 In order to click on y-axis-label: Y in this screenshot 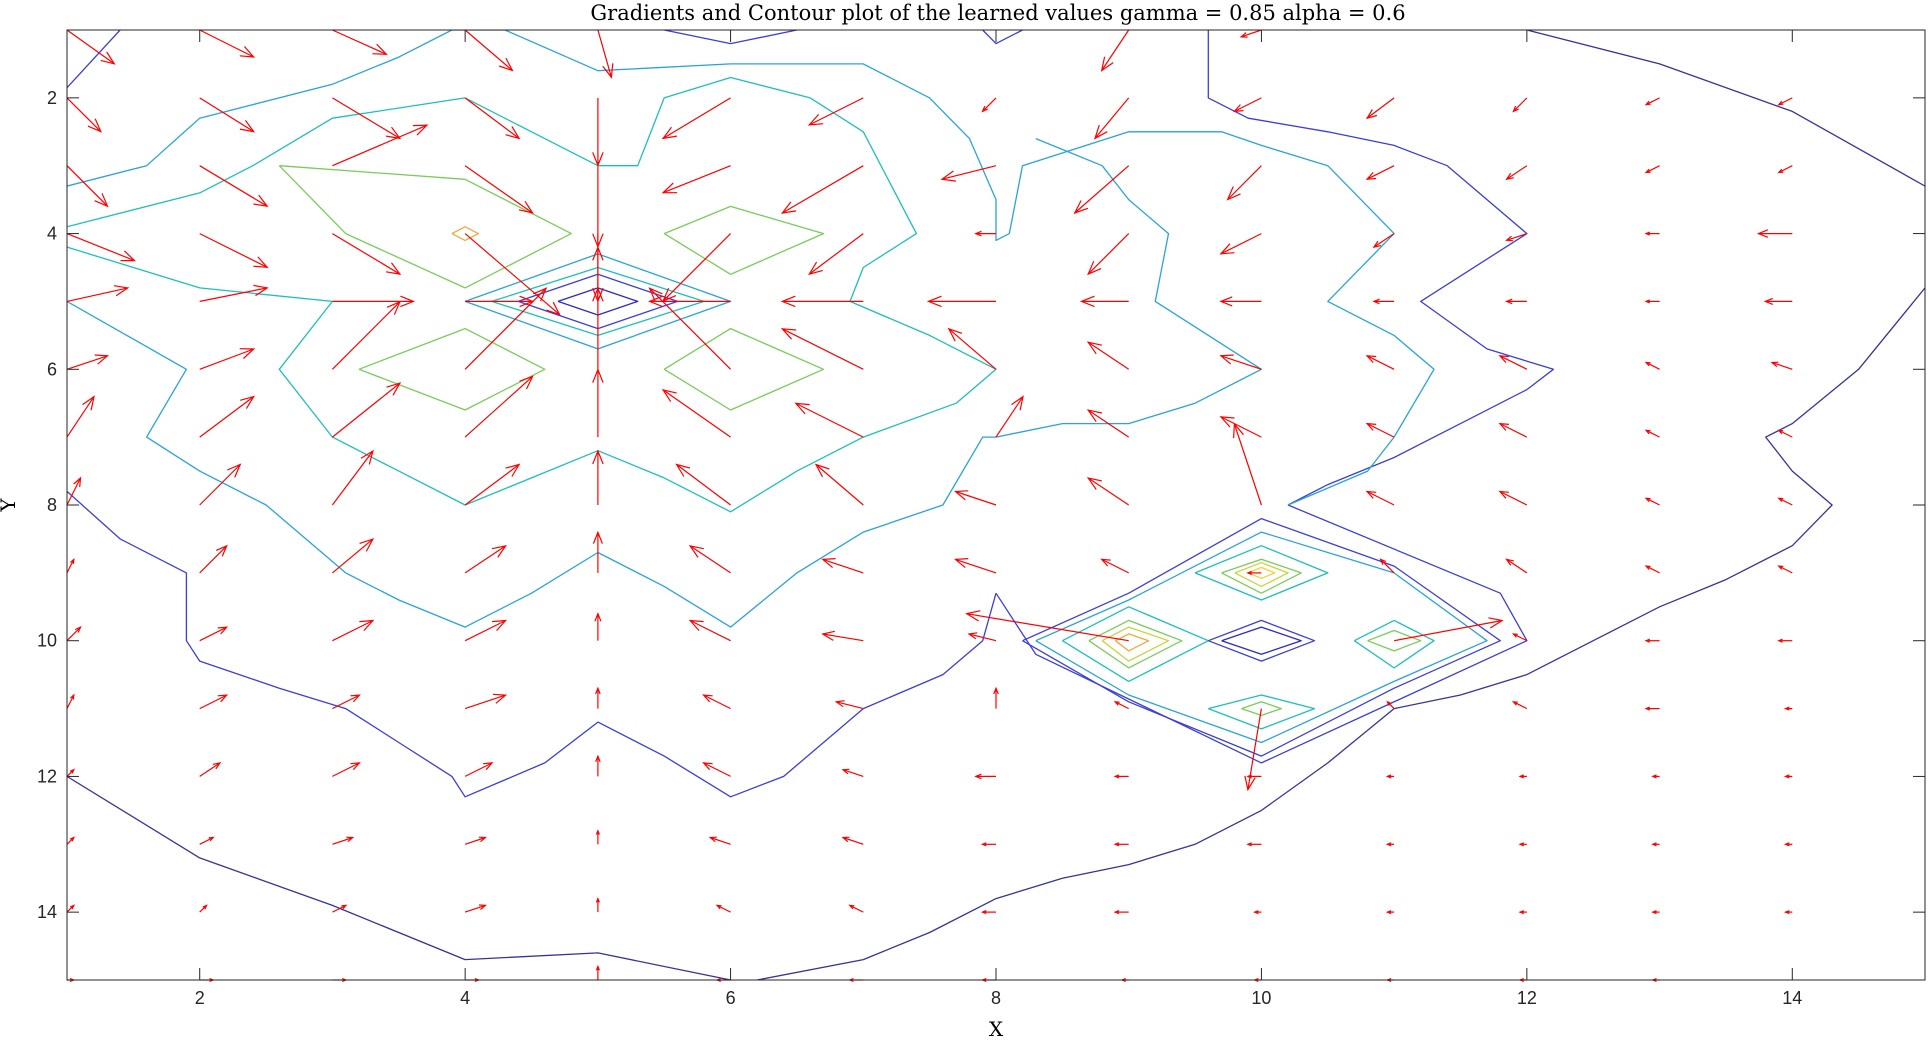, I will do `click(10, 505)`.